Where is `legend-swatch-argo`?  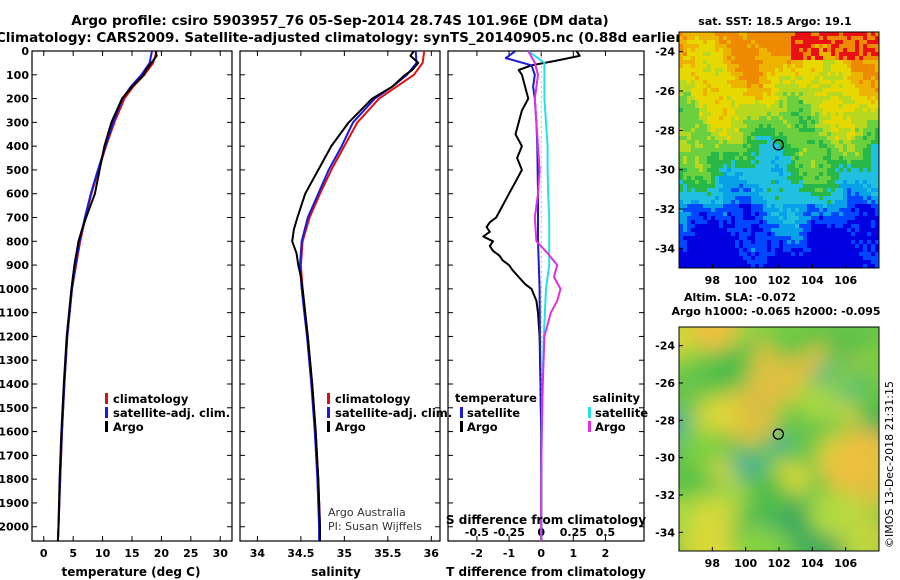
legend-swatch-argo is located at coordinates (328, 426).